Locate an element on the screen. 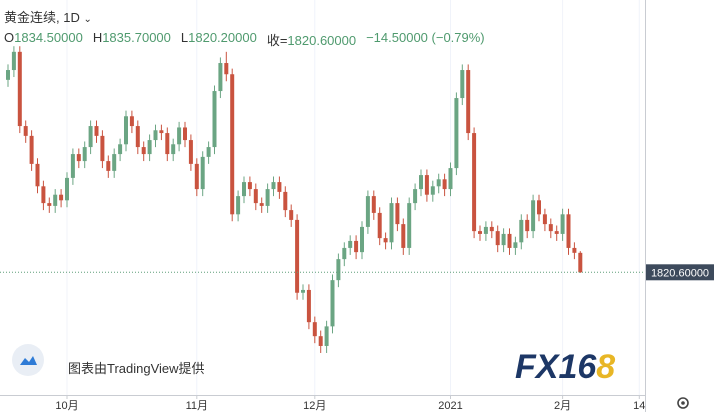 The image size is (717, 412). x-tick-label: 2021 is located at coordinates (450, 406).